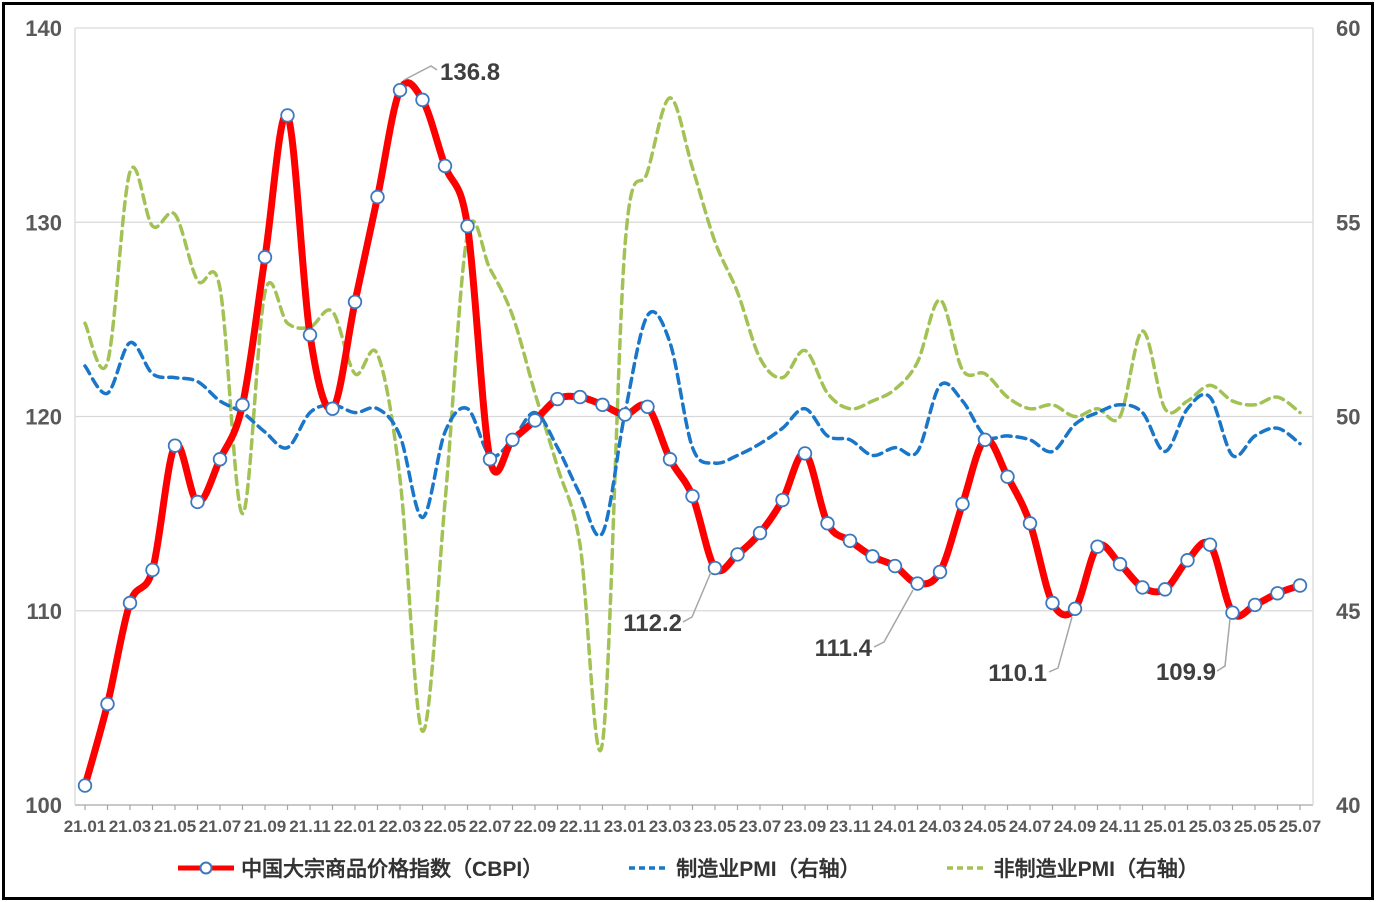  Describe the element at coordinates (1186, 672) in the screenshot. I see `annotation-label: 109.9` at that location.